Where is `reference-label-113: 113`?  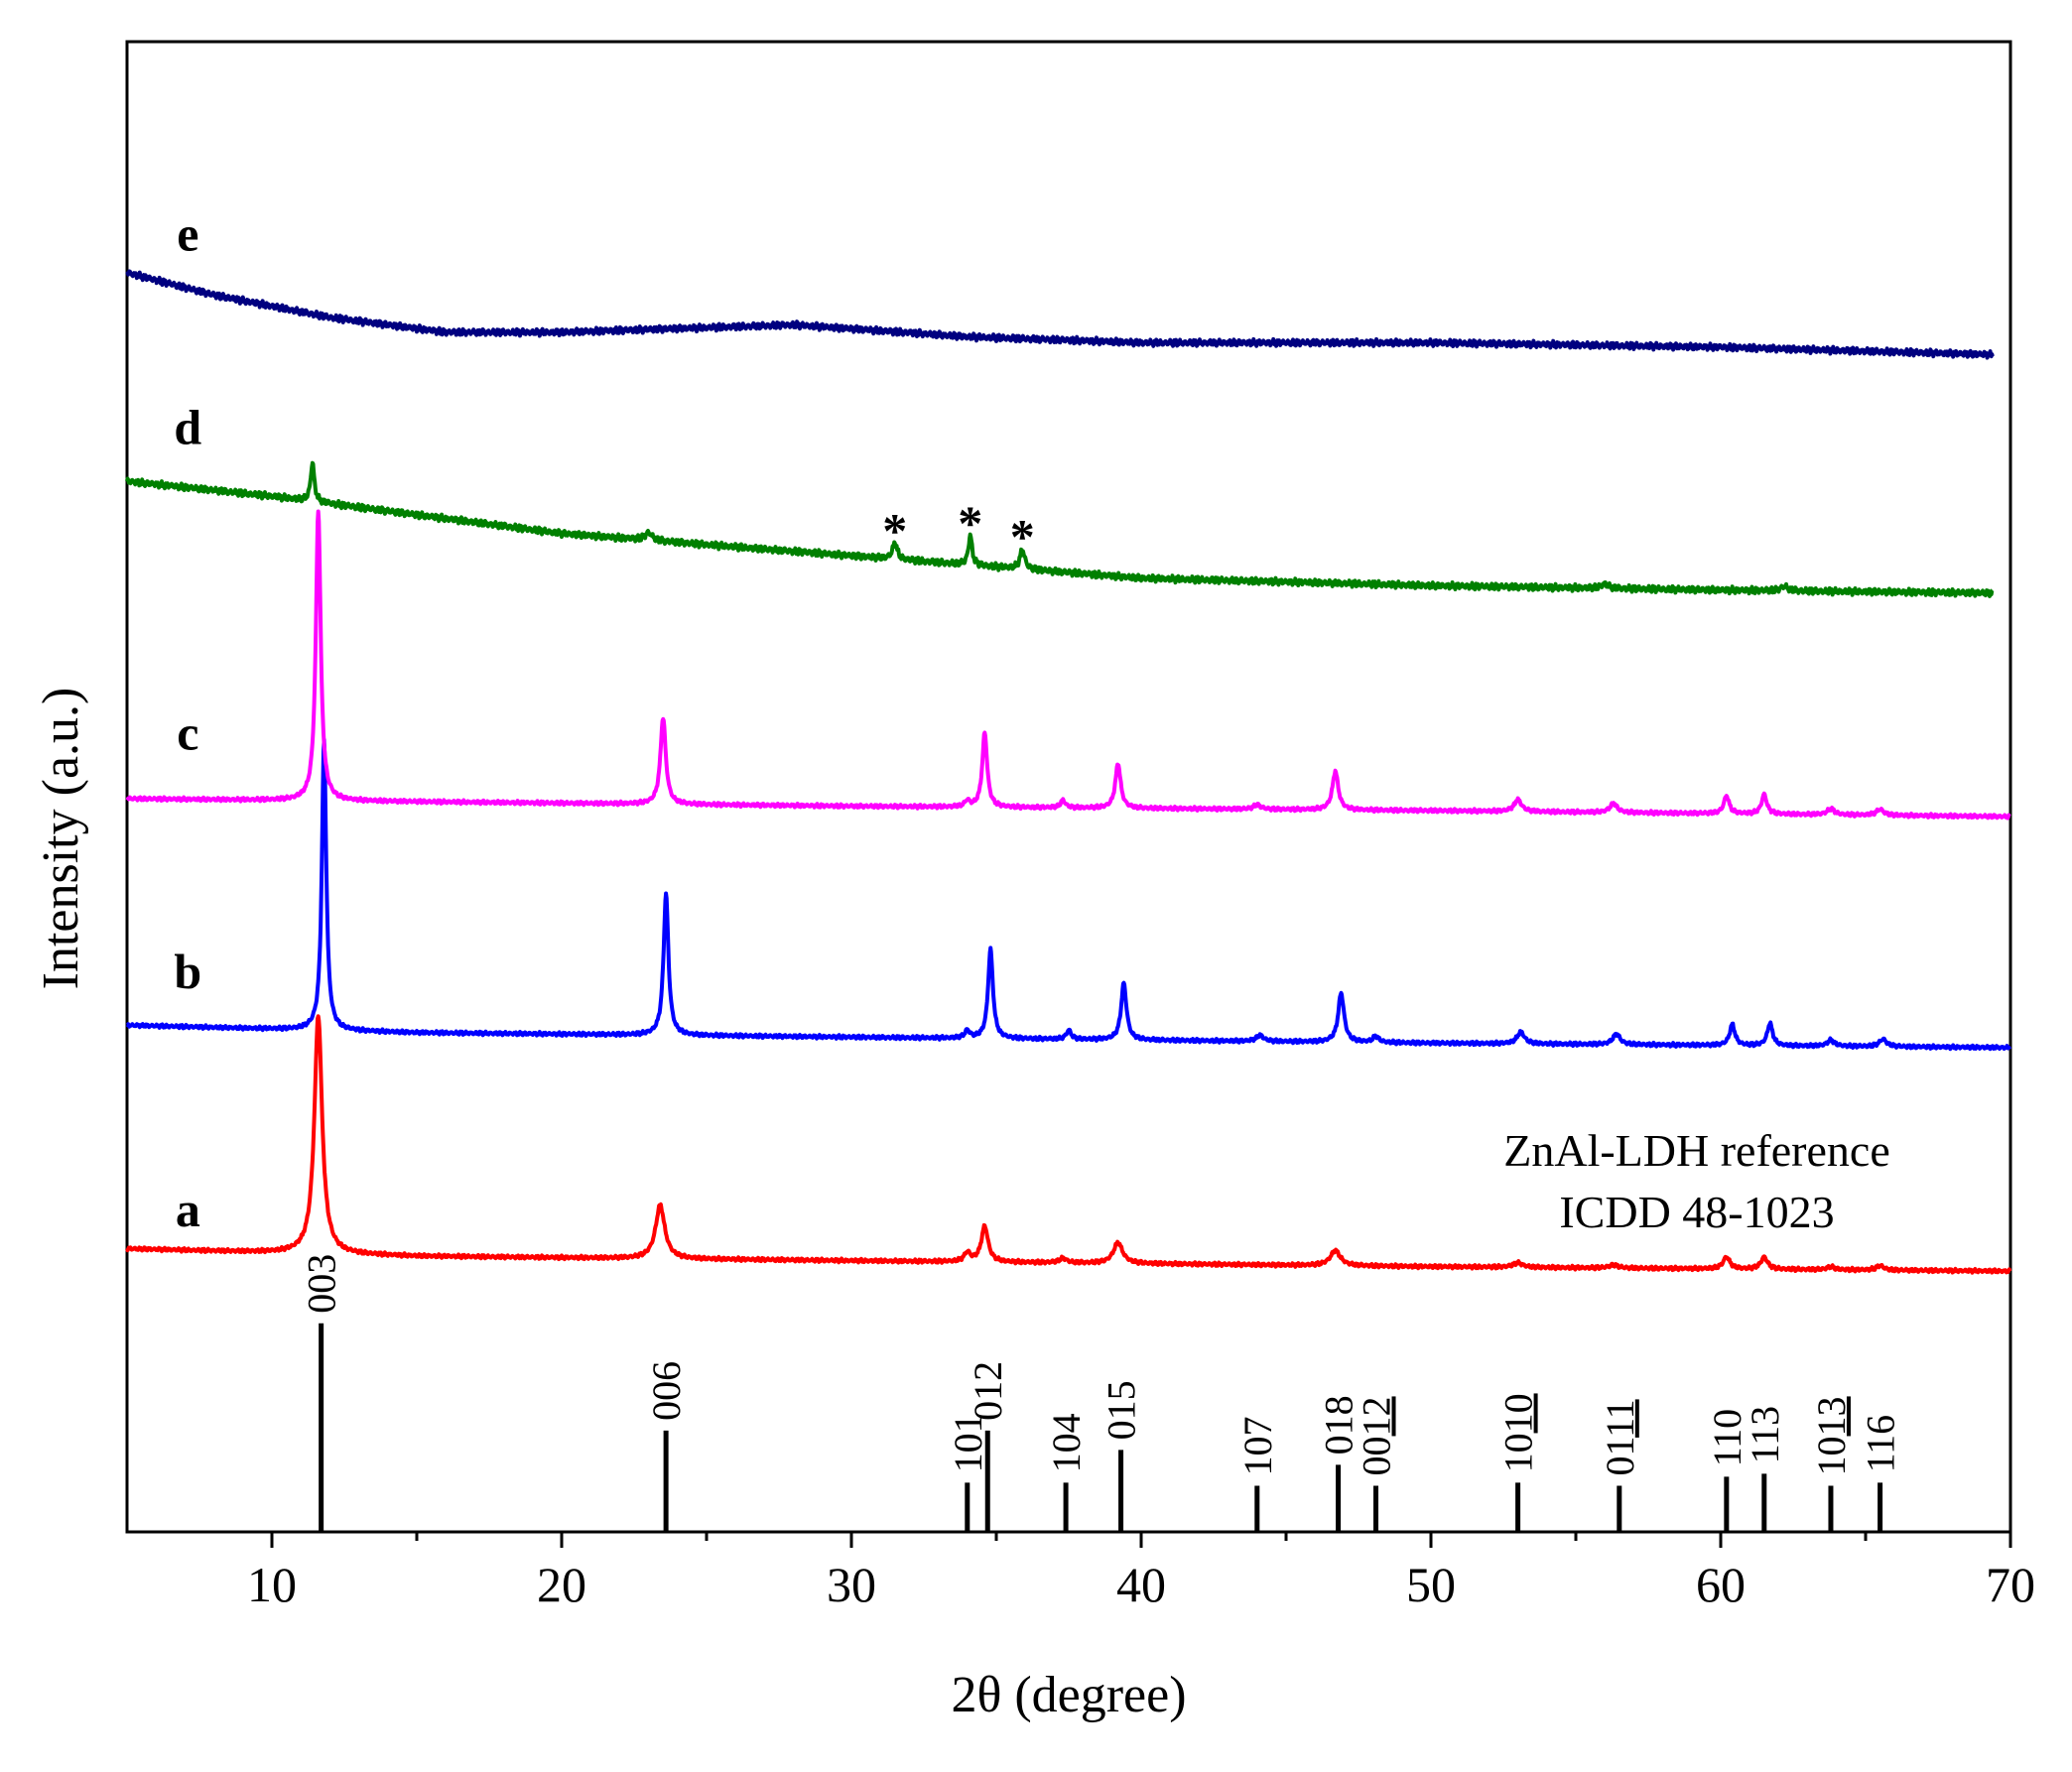
reference-label-113: 113 is located at coordinates (1765, 1435).